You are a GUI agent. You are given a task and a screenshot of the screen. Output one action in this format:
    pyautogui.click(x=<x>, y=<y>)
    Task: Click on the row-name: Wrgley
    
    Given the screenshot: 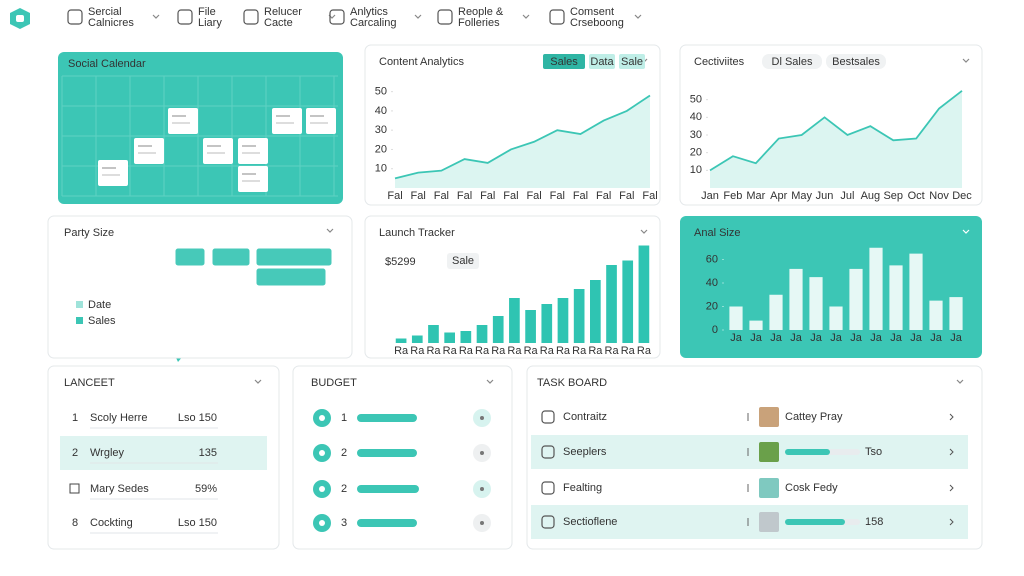 What is the action you would take?
    pyautogui.click(x=107, y=453)
    